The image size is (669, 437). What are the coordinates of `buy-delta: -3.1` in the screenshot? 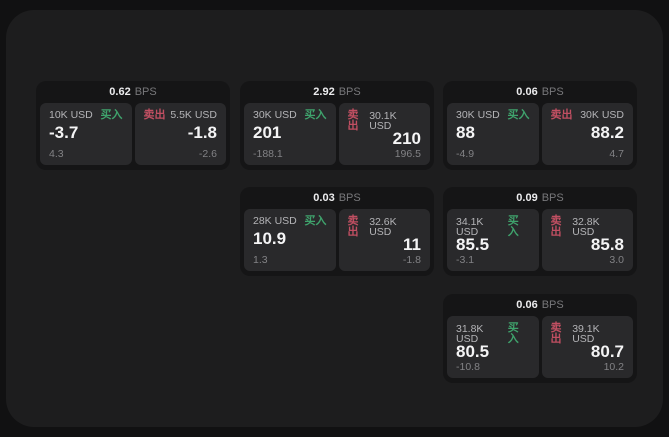 It's located at (465, 259).